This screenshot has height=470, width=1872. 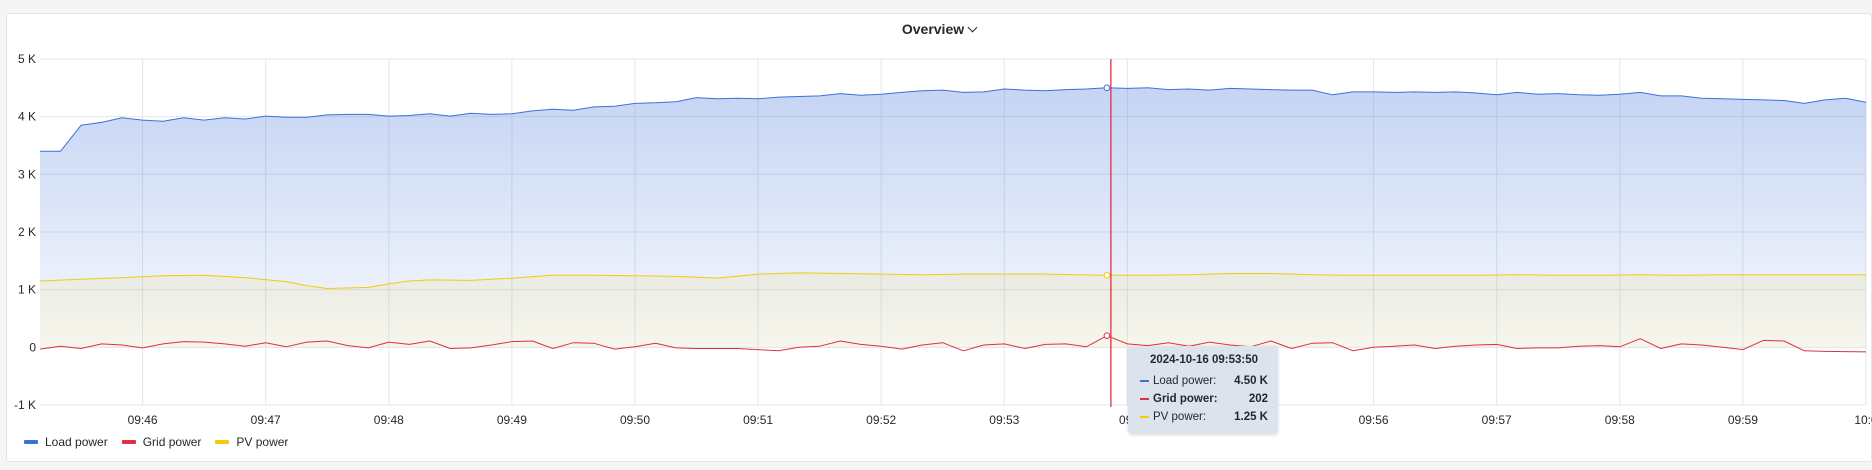 I want to click on tooltip-value: 202, so click(x=1258, y=399).